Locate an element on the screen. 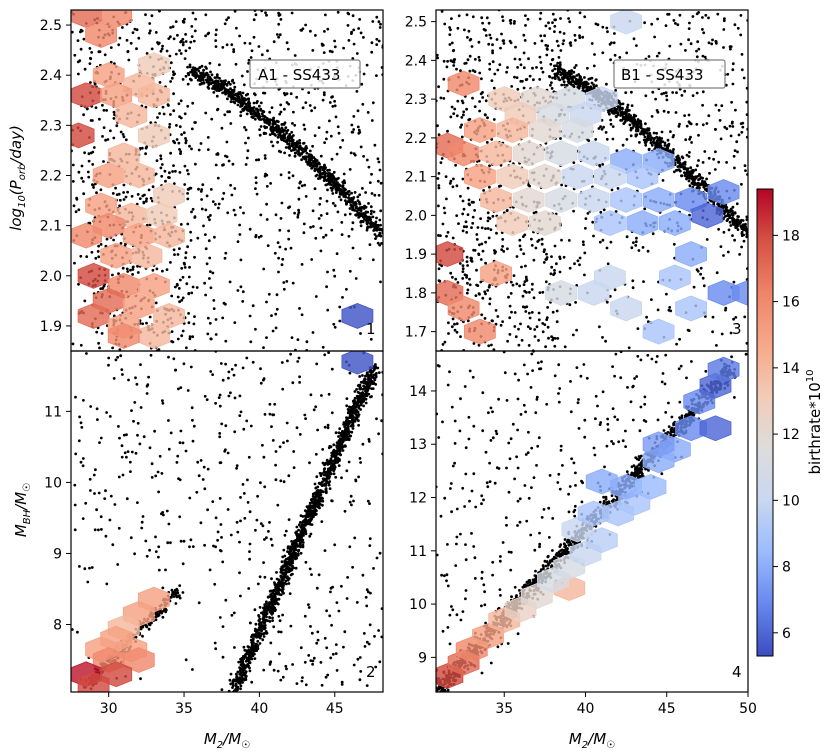 The image size is (831, 755). p1-panel-number: 1 is located at coordinates (371, 329).